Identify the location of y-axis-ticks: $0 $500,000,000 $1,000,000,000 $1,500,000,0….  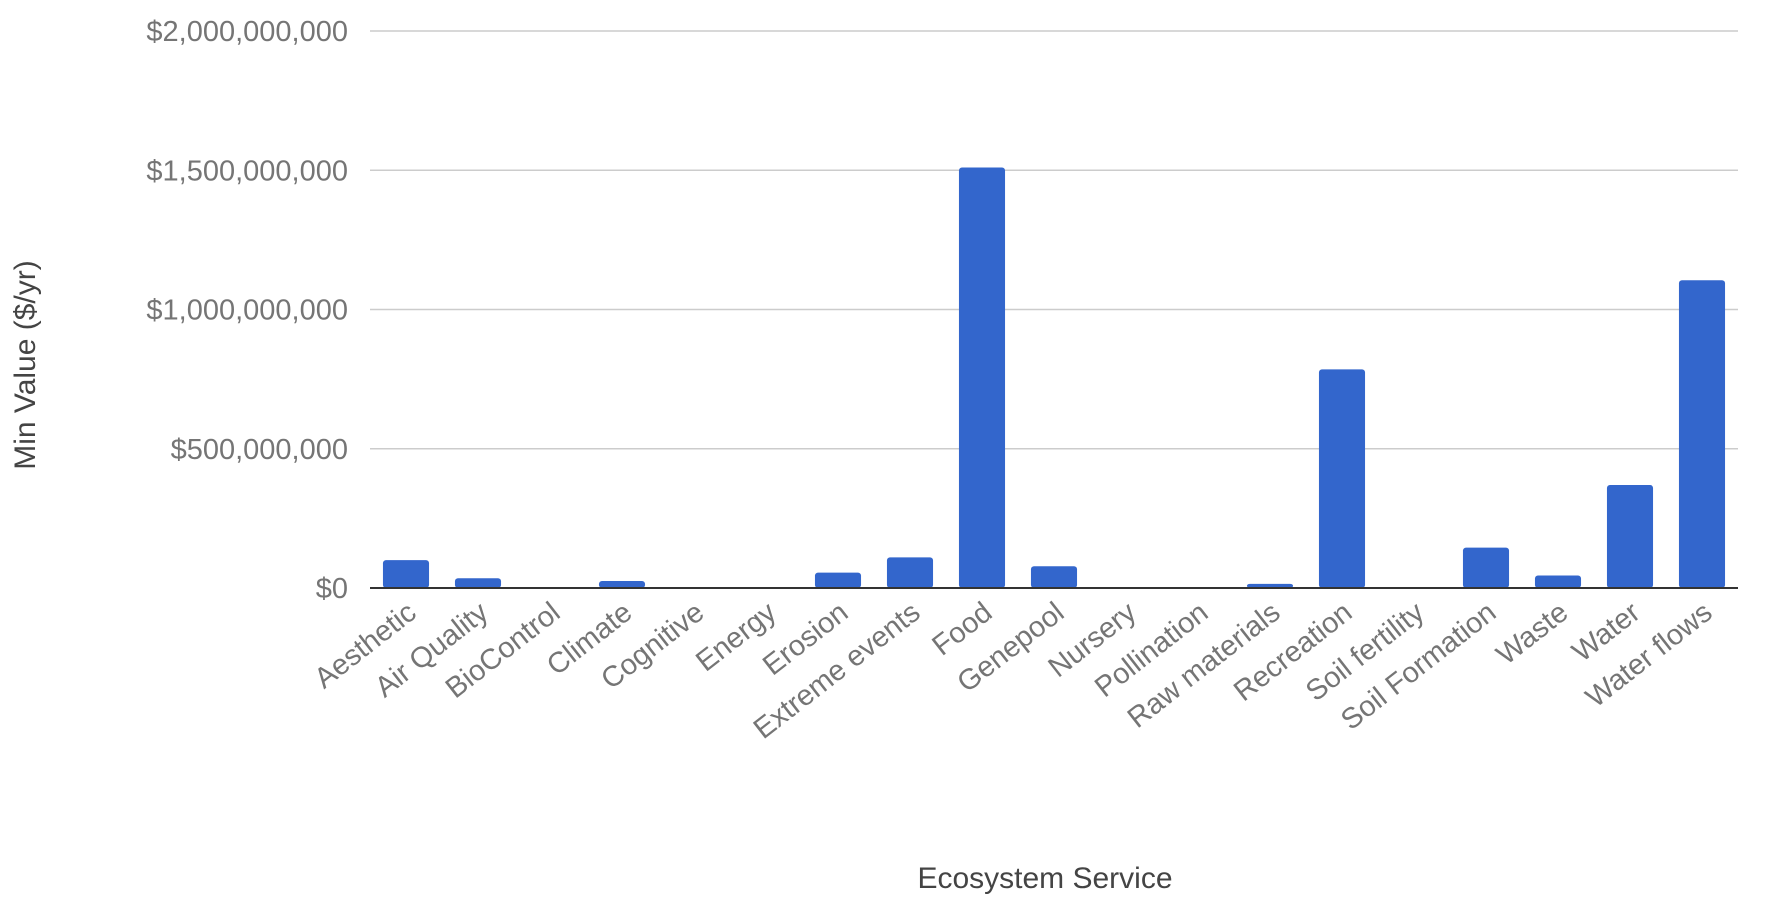
(247, 310).